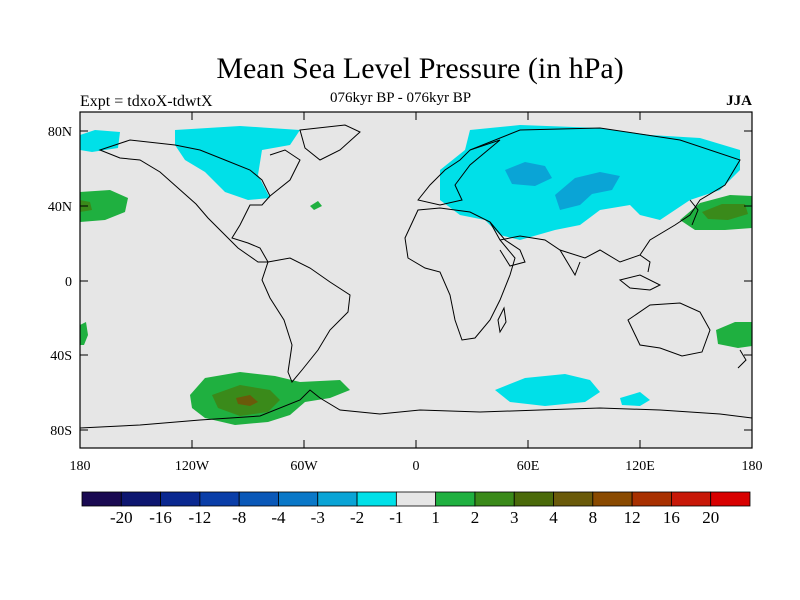  Describe the element at coordinates (60, 282) in the screenshot. I see `y-axis-labels: 80N 40N 0 40S 80S` at that location.